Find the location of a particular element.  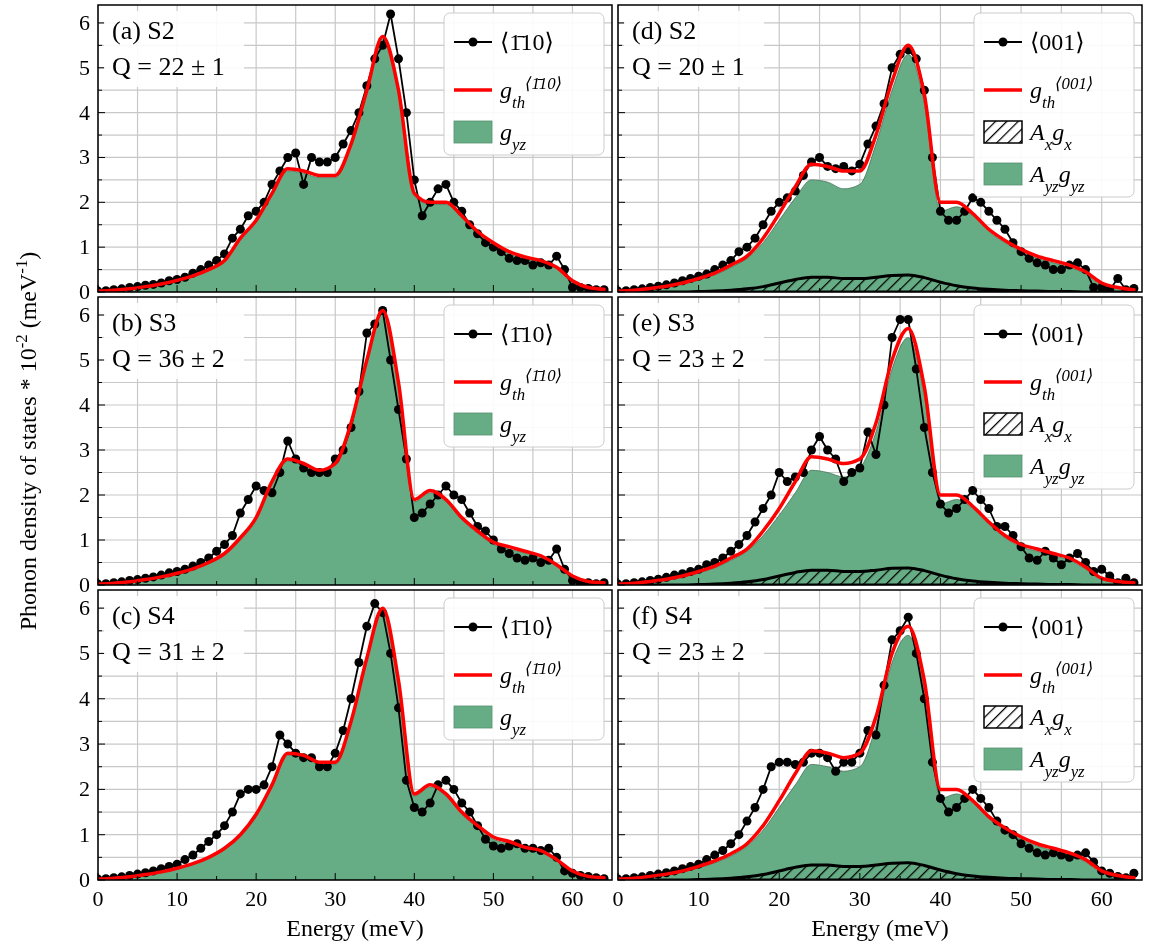

annotation: (a) S2 is located at coordinates (143, 30).